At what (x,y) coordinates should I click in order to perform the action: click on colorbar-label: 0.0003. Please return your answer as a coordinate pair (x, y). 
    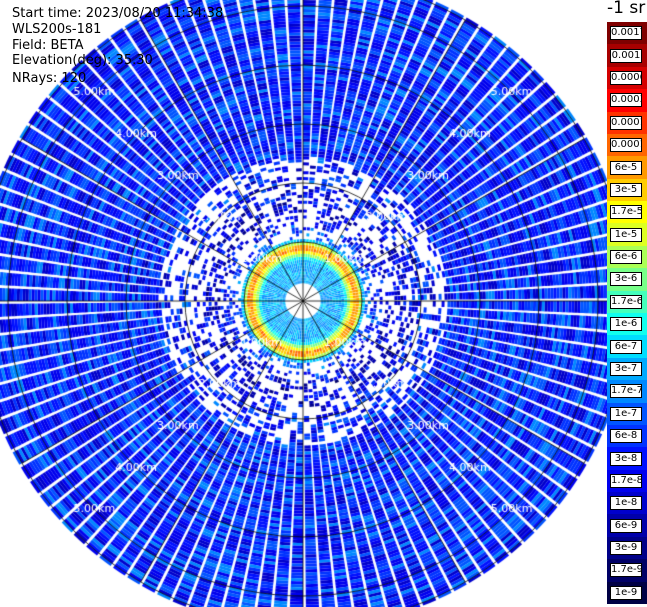
    Looking at the image, I should click on (626, 100).